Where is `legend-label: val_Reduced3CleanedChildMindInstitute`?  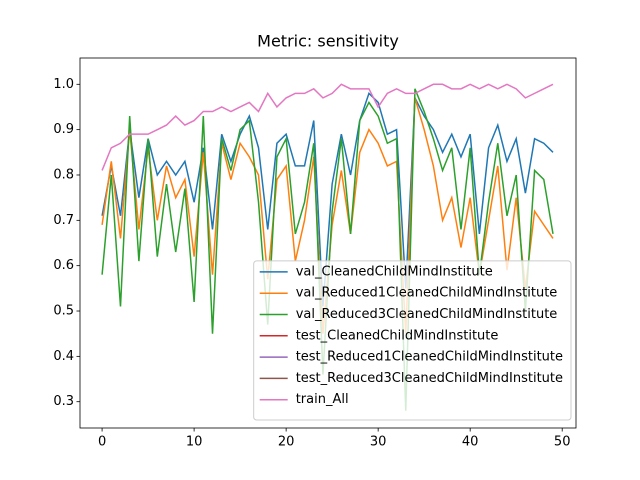
legend-label: val_Reduced3CleanedChildMindInstitute is located at coordinates (427, 314).